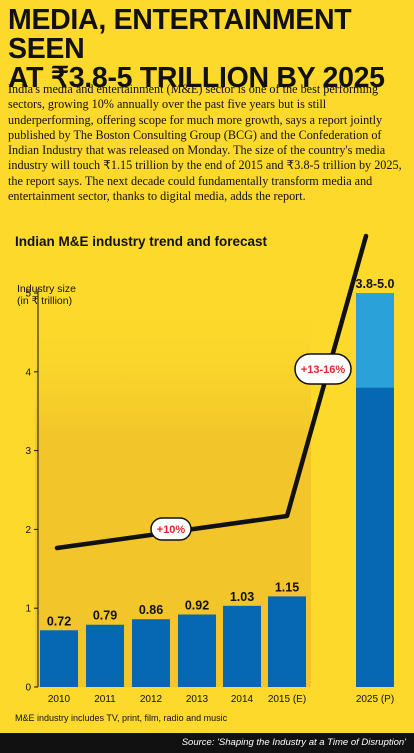 This screenshot has height=753, width=414. I want to click on growth-13-16pct-label: +13-16%, so click(323, 370).